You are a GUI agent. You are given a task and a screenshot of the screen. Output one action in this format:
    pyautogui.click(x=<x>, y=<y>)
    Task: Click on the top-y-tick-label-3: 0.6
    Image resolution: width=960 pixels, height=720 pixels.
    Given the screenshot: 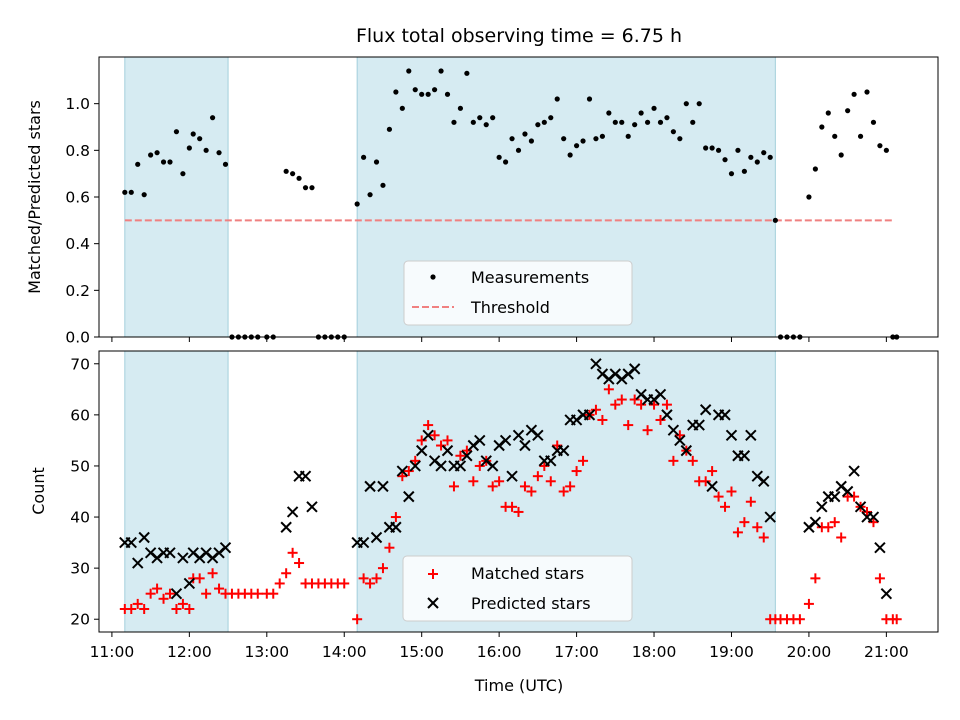 What is the action you would take?
    pyautogui.click(x=77, y=198)
    